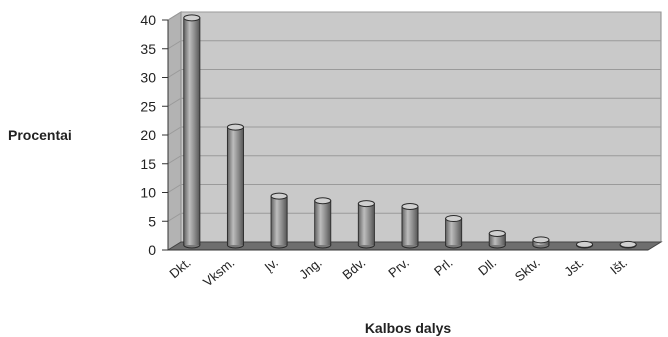 This screenshot has width=668, height=337. What do you see at coordinates (40, 135) in the screenshot?
I see `y-axis-title: Procentai` at bounding box center [40, 135].